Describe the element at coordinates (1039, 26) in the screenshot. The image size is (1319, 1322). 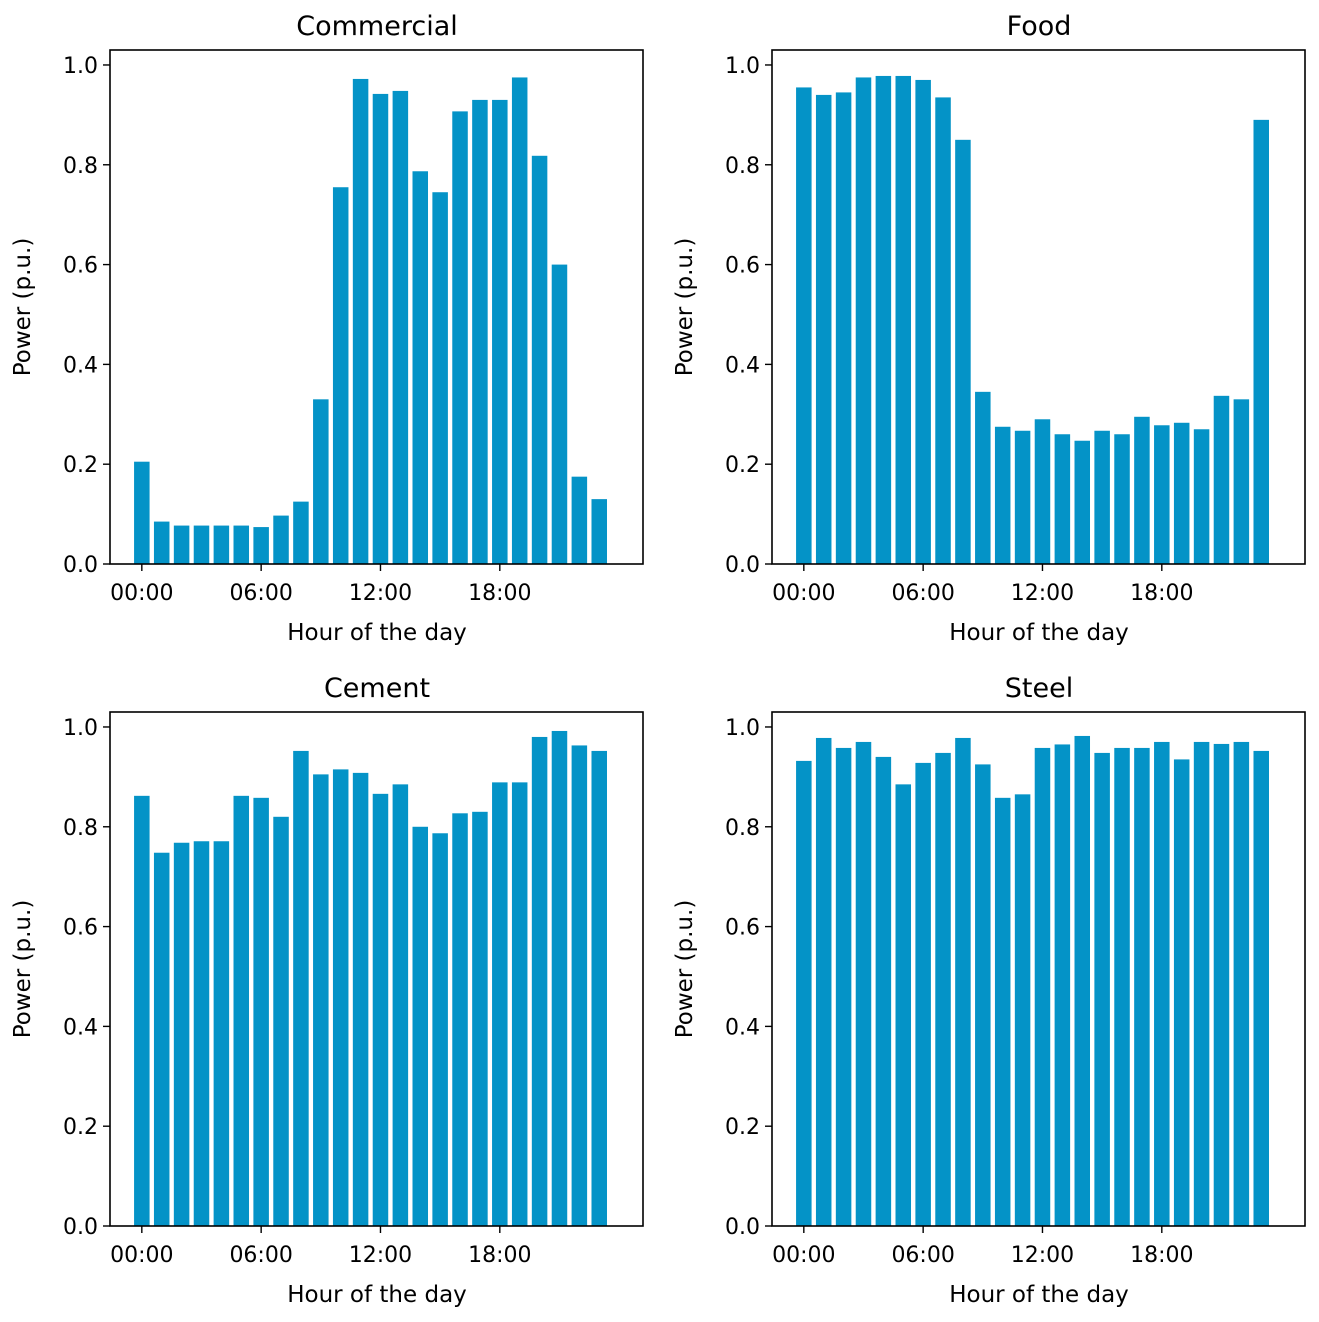
I see `chart-title: Food` at that location.